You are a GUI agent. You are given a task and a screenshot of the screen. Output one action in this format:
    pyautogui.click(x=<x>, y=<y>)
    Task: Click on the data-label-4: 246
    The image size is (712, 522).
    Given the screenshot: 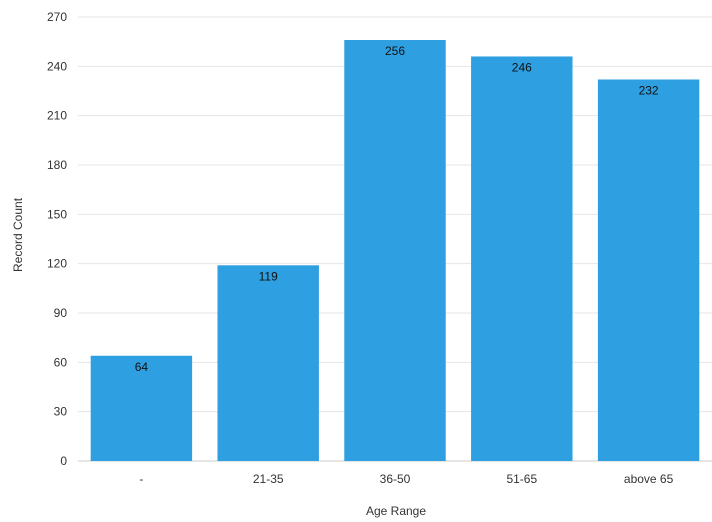 What is the action you would take?
    pyautogui.click(x=522, y=67)
    